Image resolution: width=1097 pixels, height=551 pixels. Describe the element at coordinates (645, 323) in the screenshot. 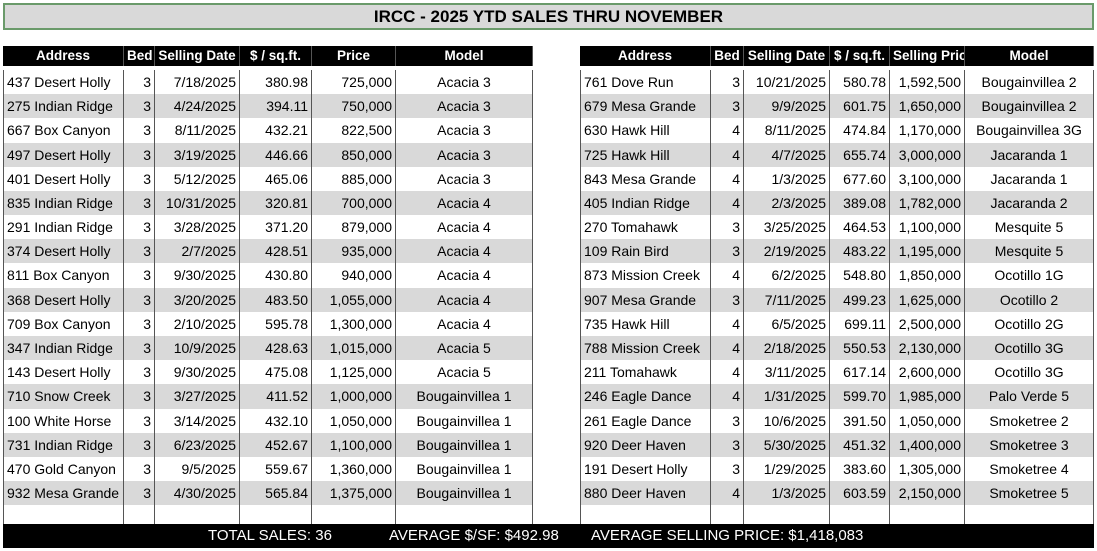

I see `table-cell: 735 Hawk Hill` at that location.